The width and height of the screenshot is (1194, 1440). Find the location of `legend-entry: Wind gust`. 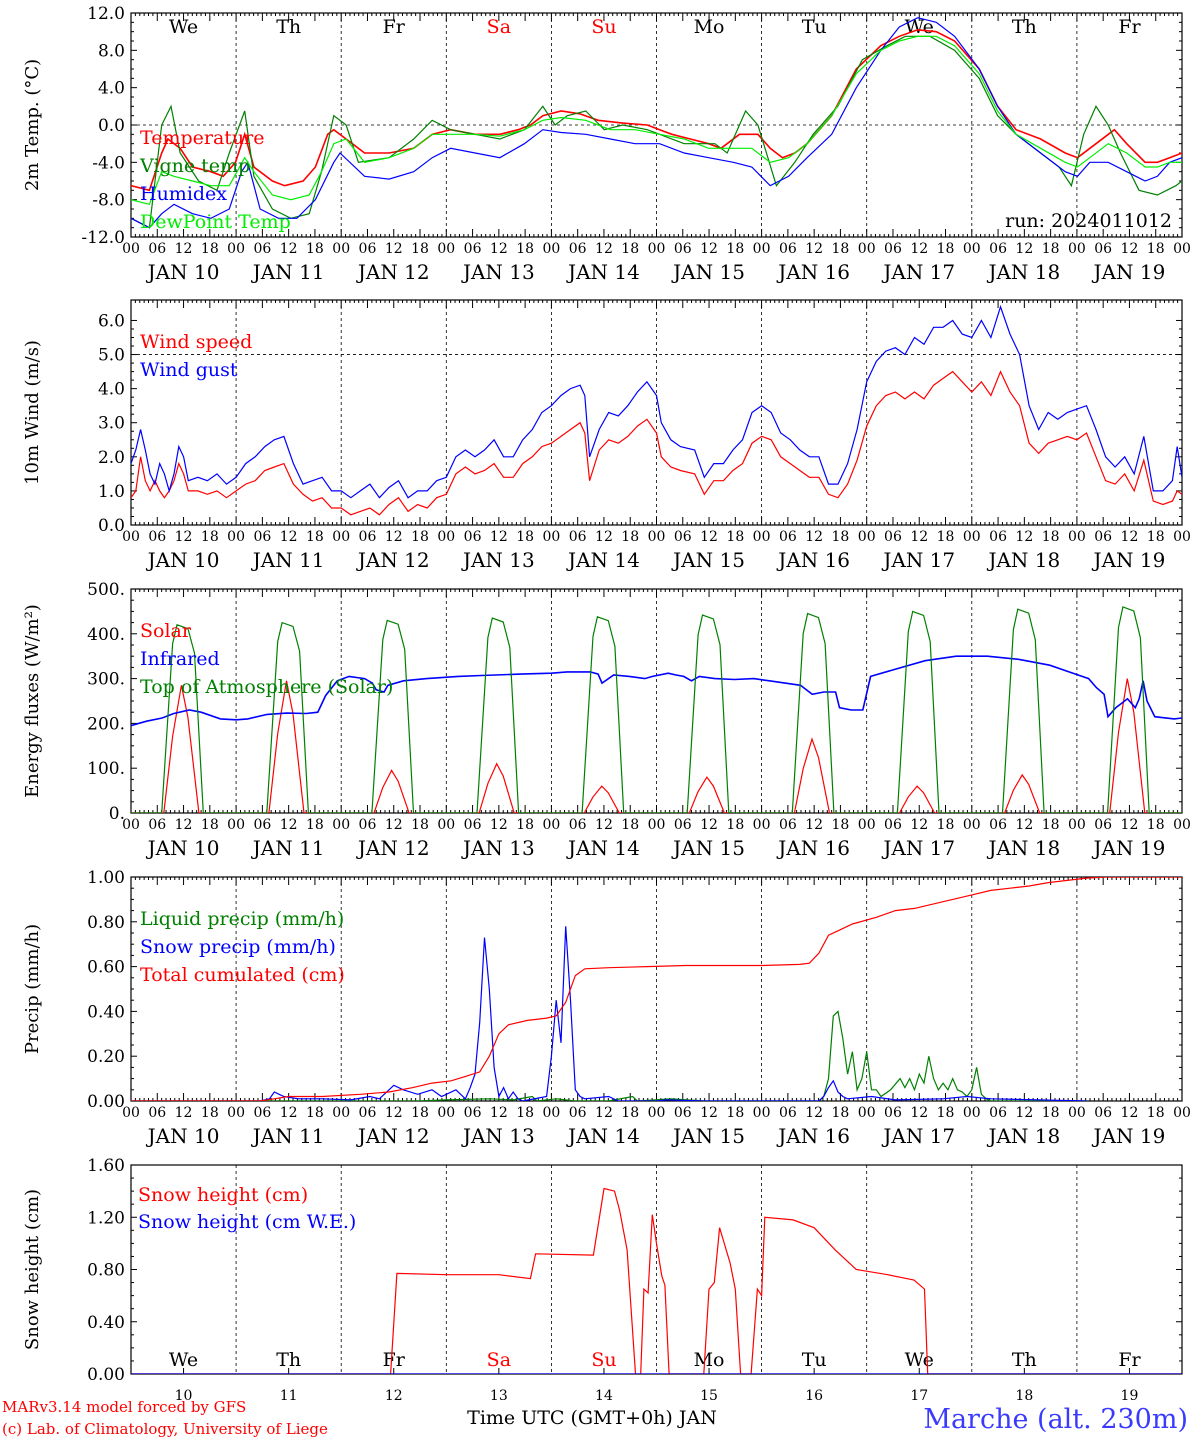

legend-entry: Wind gust is located at coordinates (189, 370).